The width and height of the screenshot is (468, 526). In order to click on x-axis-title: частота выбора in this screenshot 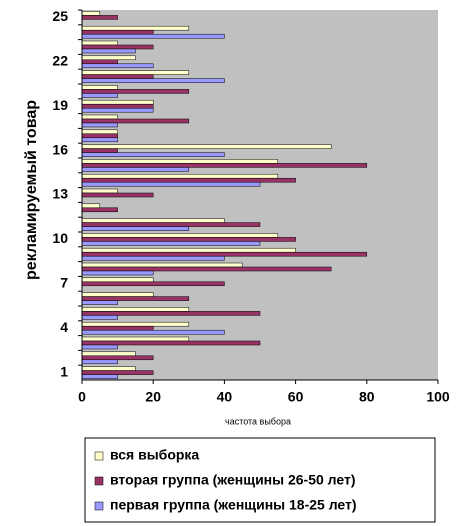, I will do `click(258, 421)`.